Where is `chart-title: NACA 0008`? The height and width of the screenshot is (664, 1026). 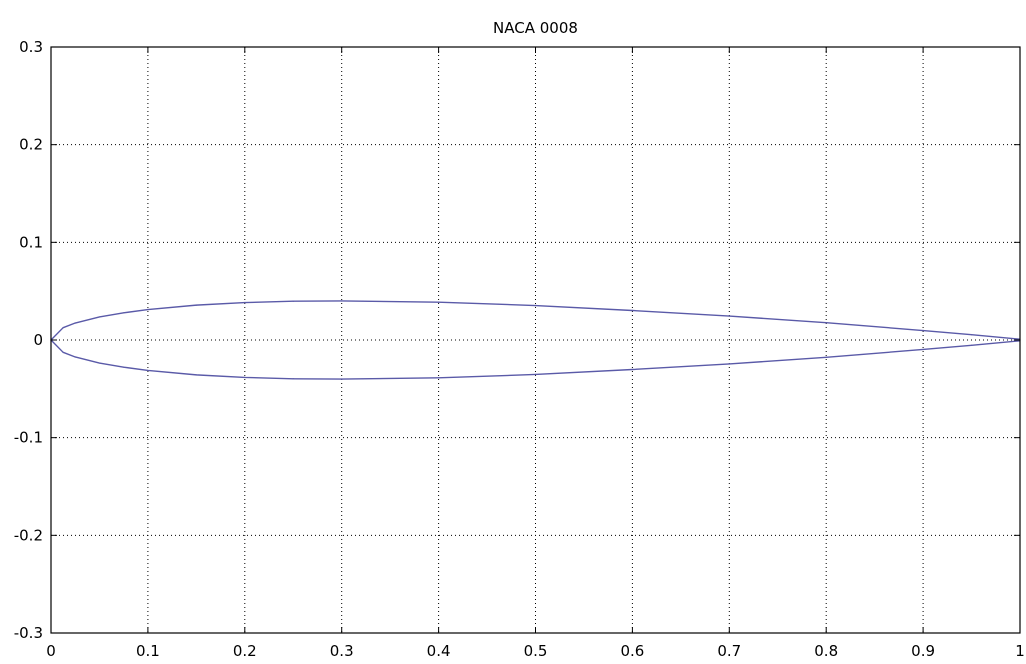 chart-title: NACA 0008 is located at coordinates (535, 28).